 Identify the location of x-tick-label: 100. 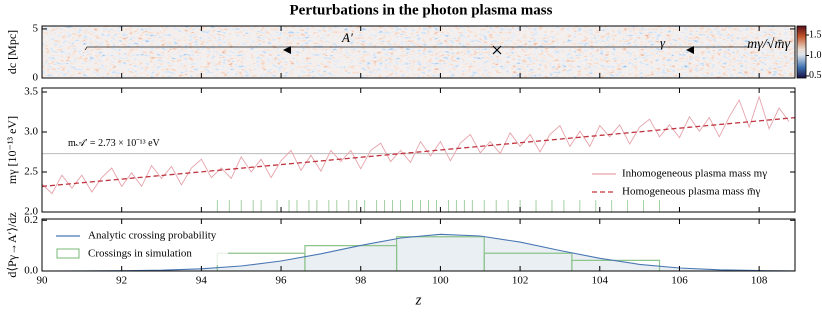
(440, 281).